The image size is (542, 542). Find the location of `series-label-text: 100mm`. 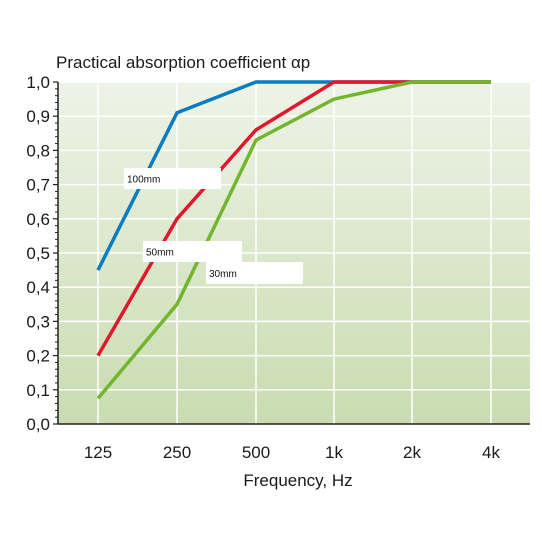

series-label-text: 100mm is located at coordinates (143, 180).